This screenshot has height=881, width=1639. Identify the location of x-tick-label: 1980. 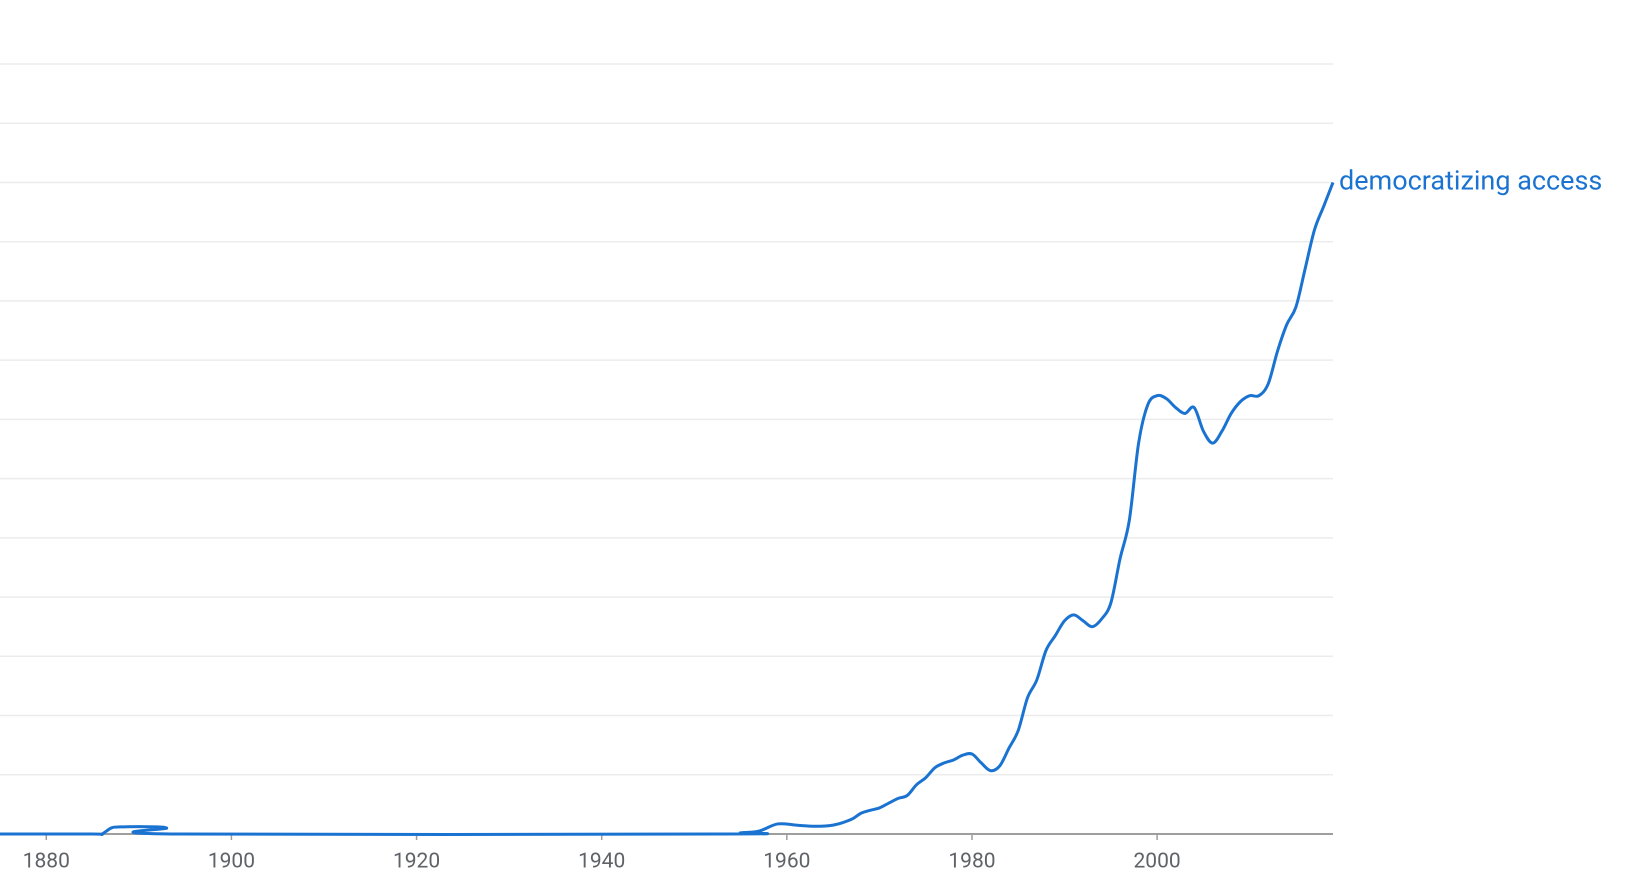
(971, 862).